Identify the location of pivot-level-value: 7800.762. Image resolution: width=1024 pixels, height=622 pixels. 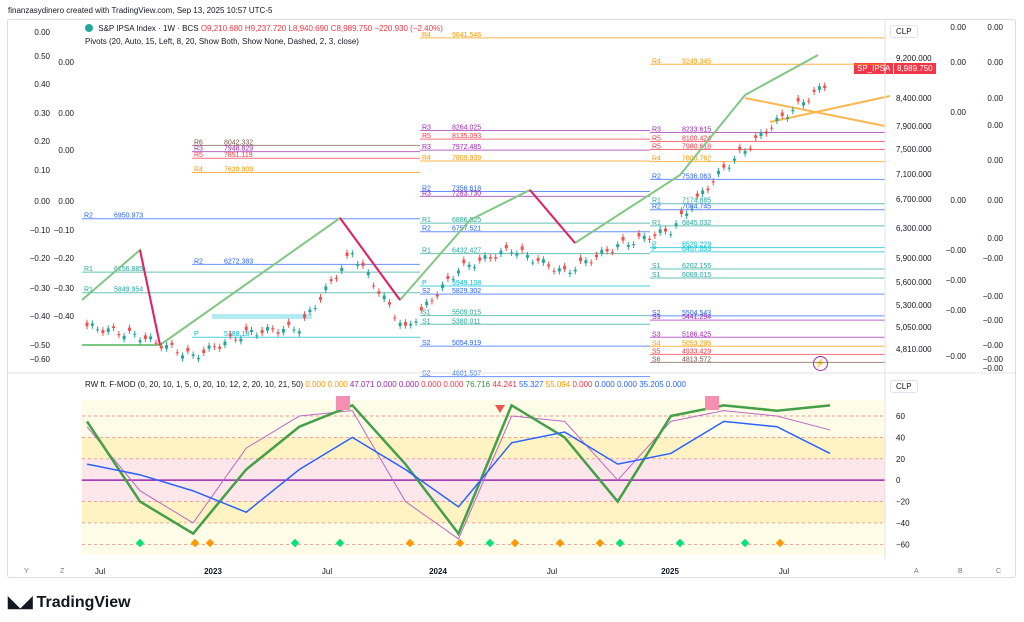
(696, 159).